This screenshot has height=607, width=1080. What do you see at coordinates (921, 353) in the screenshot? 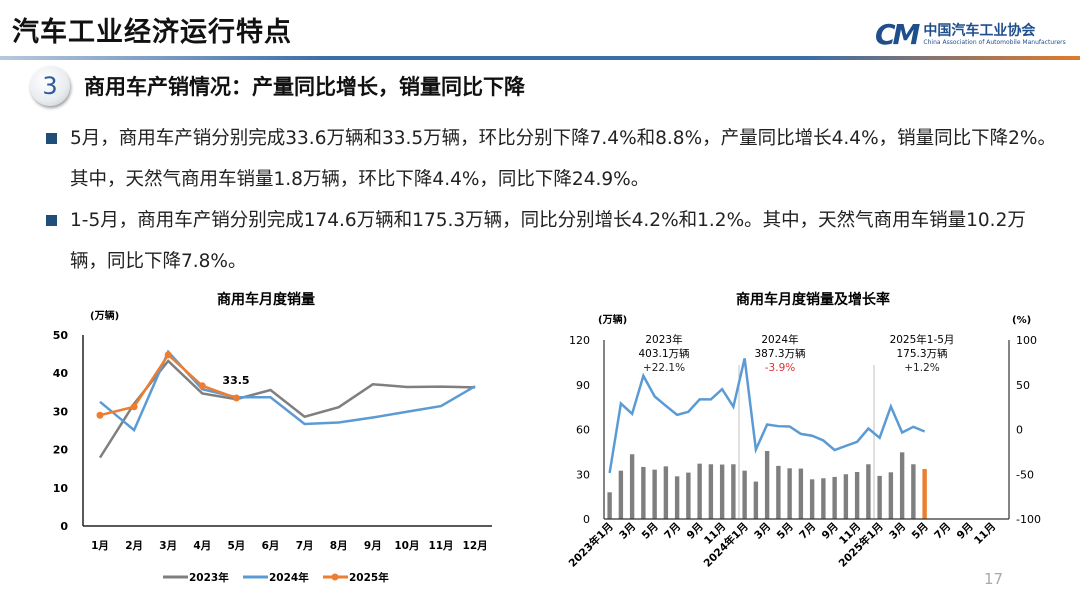
I see `annotation-total: 175.3万辆` at bounding box center [921, 353].